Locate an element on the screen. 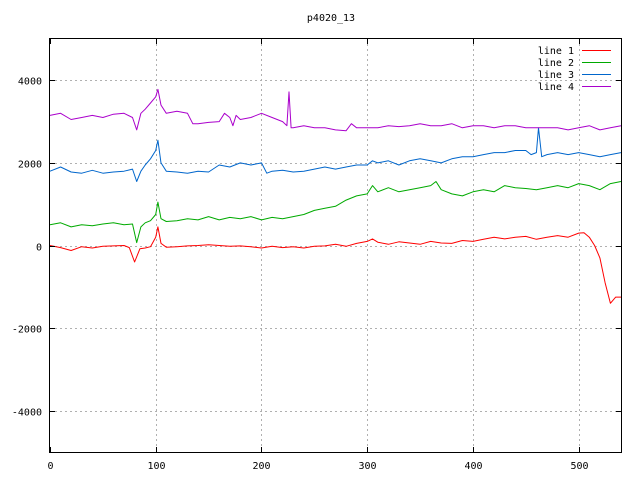 The height and width of the screenshot is (480, 640). y-tick-label: 0 is located at coordinates (39, 248).